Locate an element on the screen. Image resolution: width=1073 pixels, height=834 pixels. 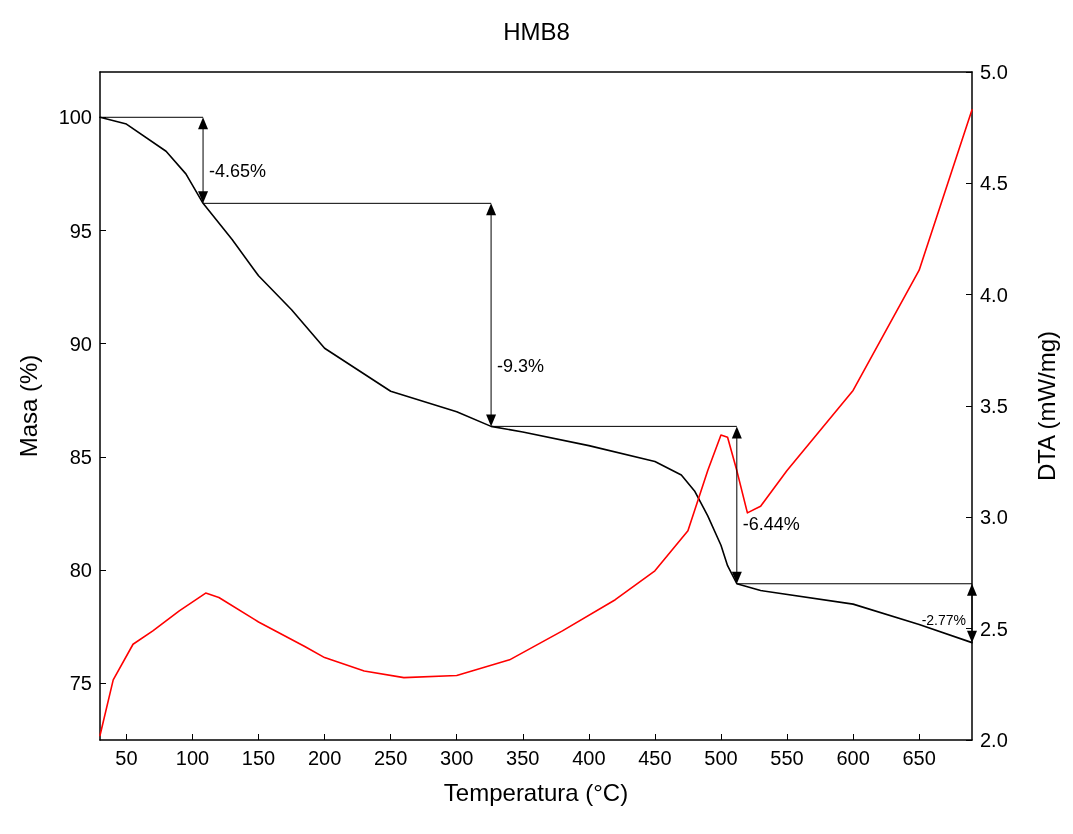
x-tick-label: 100 is located at coordinates (192, 758).